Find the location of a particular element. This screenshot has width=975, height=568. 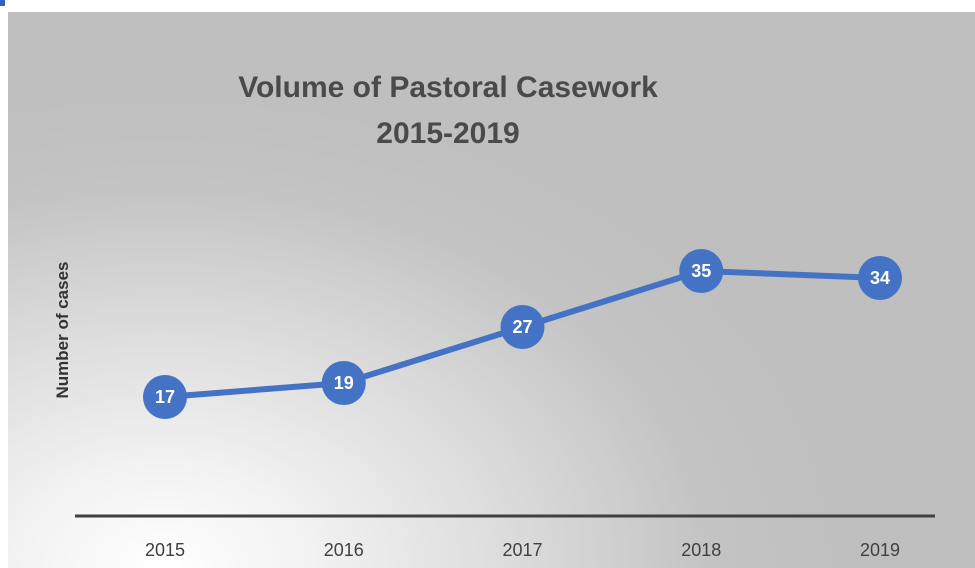

data-label-2019: 34 is located at coordinates (880, 278).